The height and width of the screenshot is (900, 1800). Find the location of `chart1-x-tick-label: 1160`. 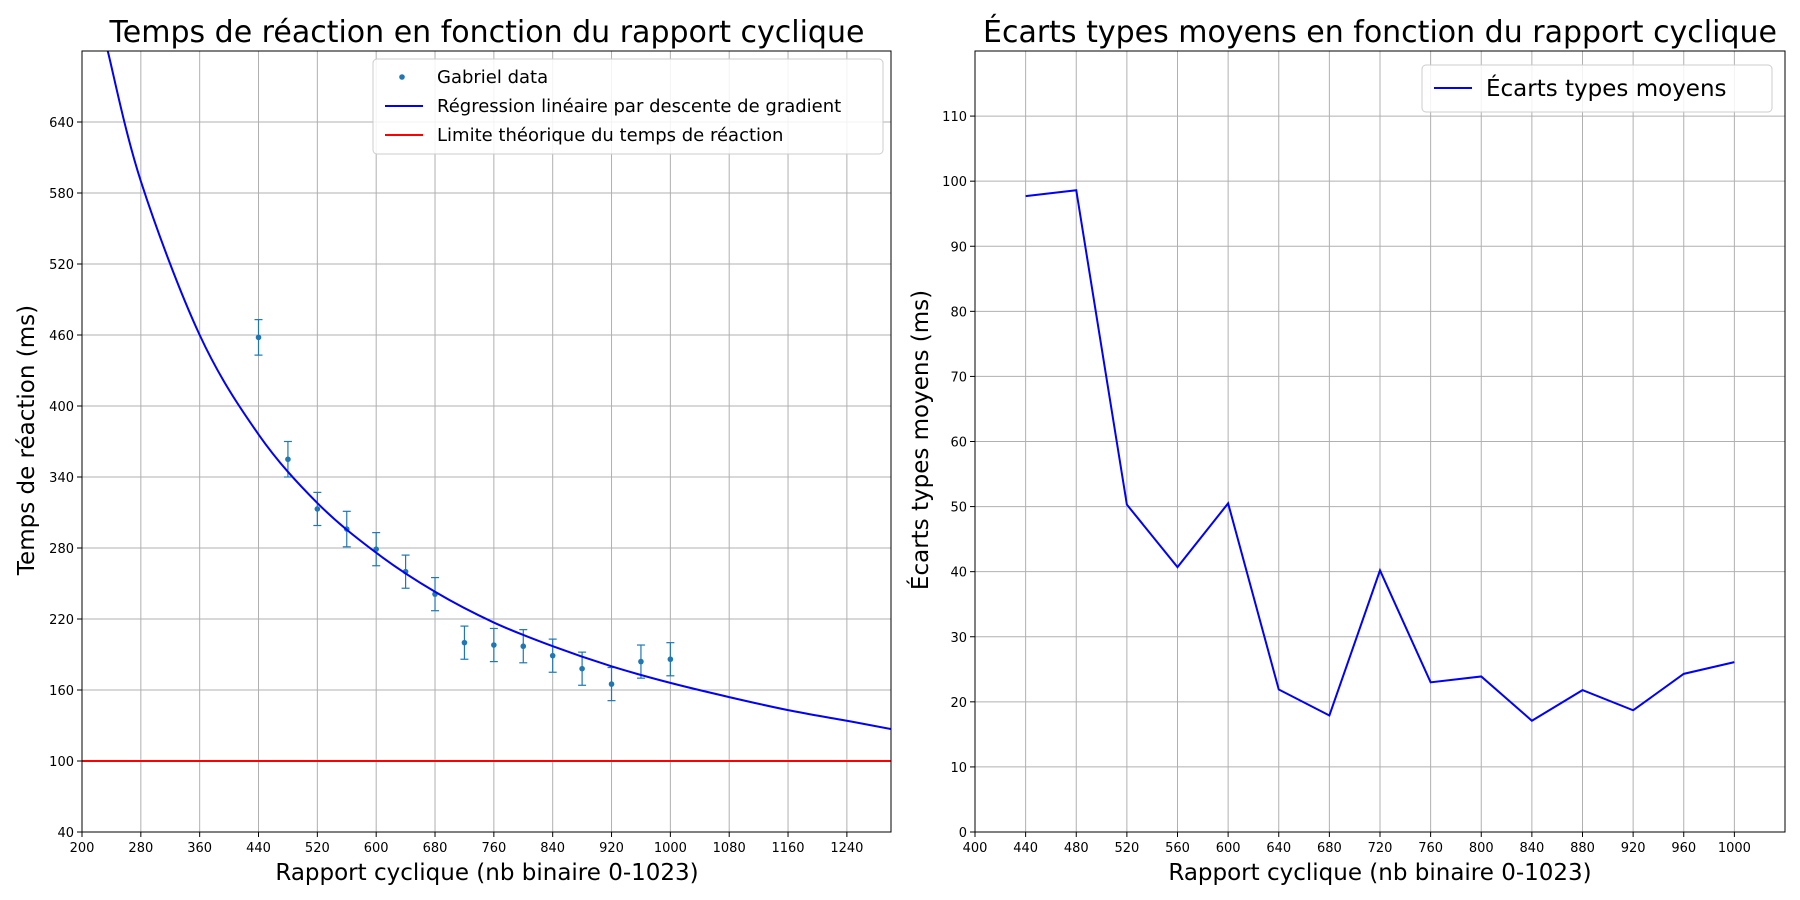

chart1-x-tick-label: 1160 is located at coordinates (787, 848).